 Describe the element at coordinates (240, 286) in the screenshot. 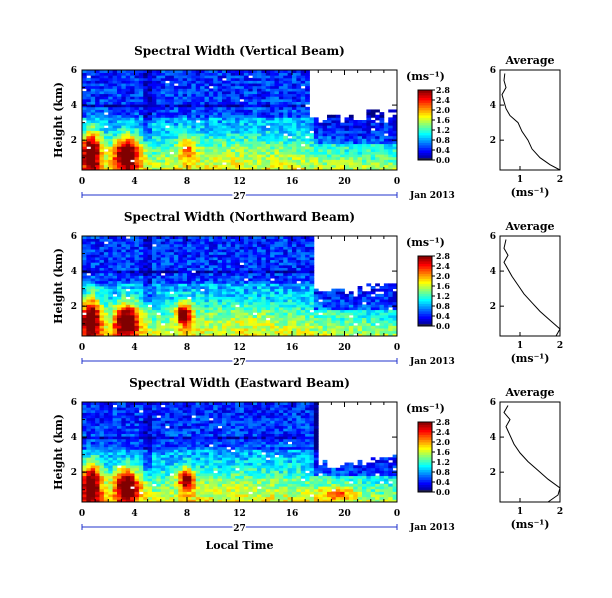

I see `heatmap-grid` at that location.